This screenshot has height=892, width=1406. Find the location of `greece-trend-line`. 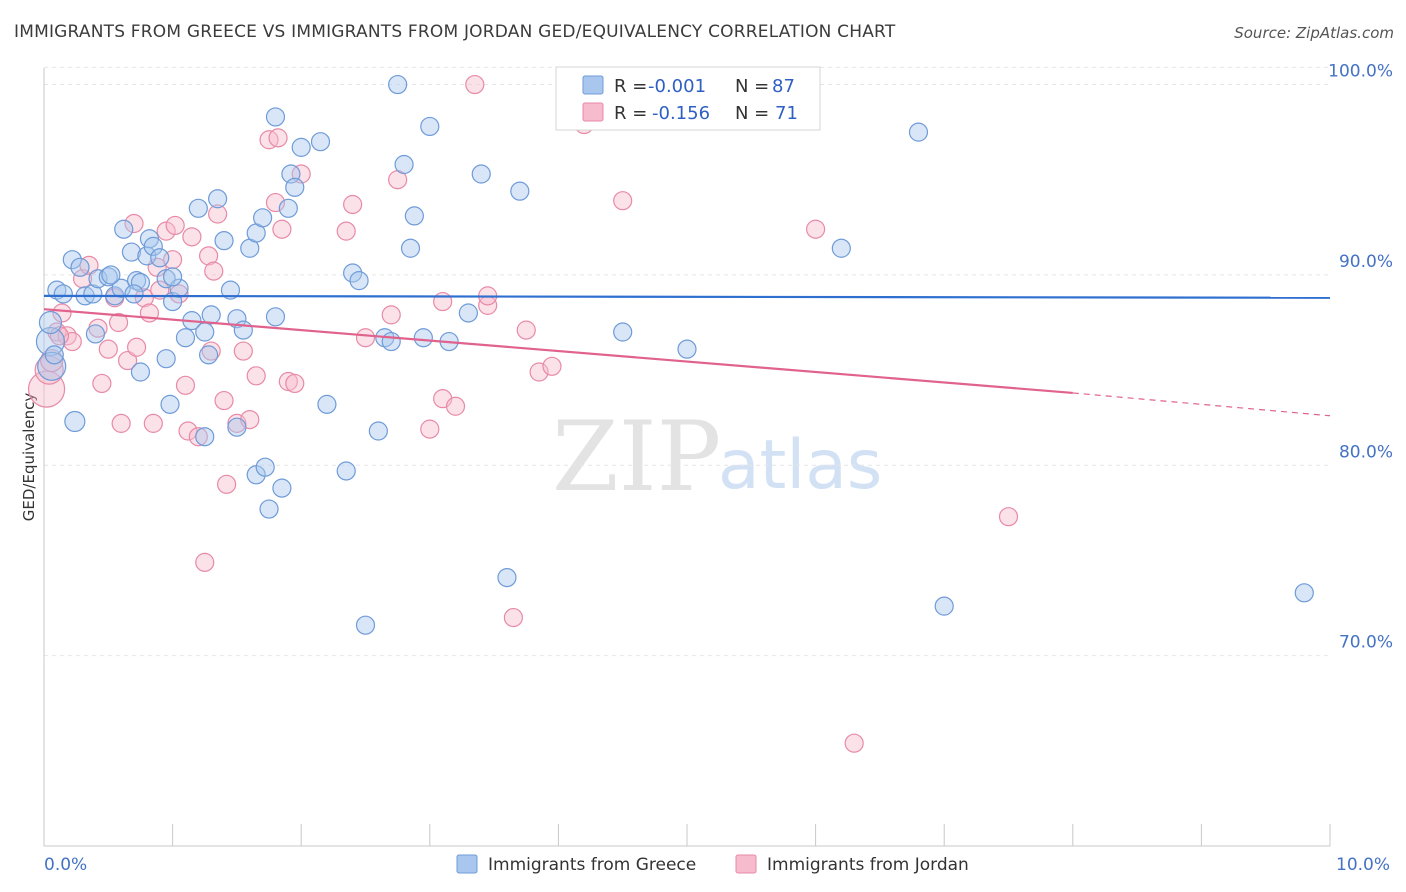

greece-trend-line is located at coordinates (687, 296).